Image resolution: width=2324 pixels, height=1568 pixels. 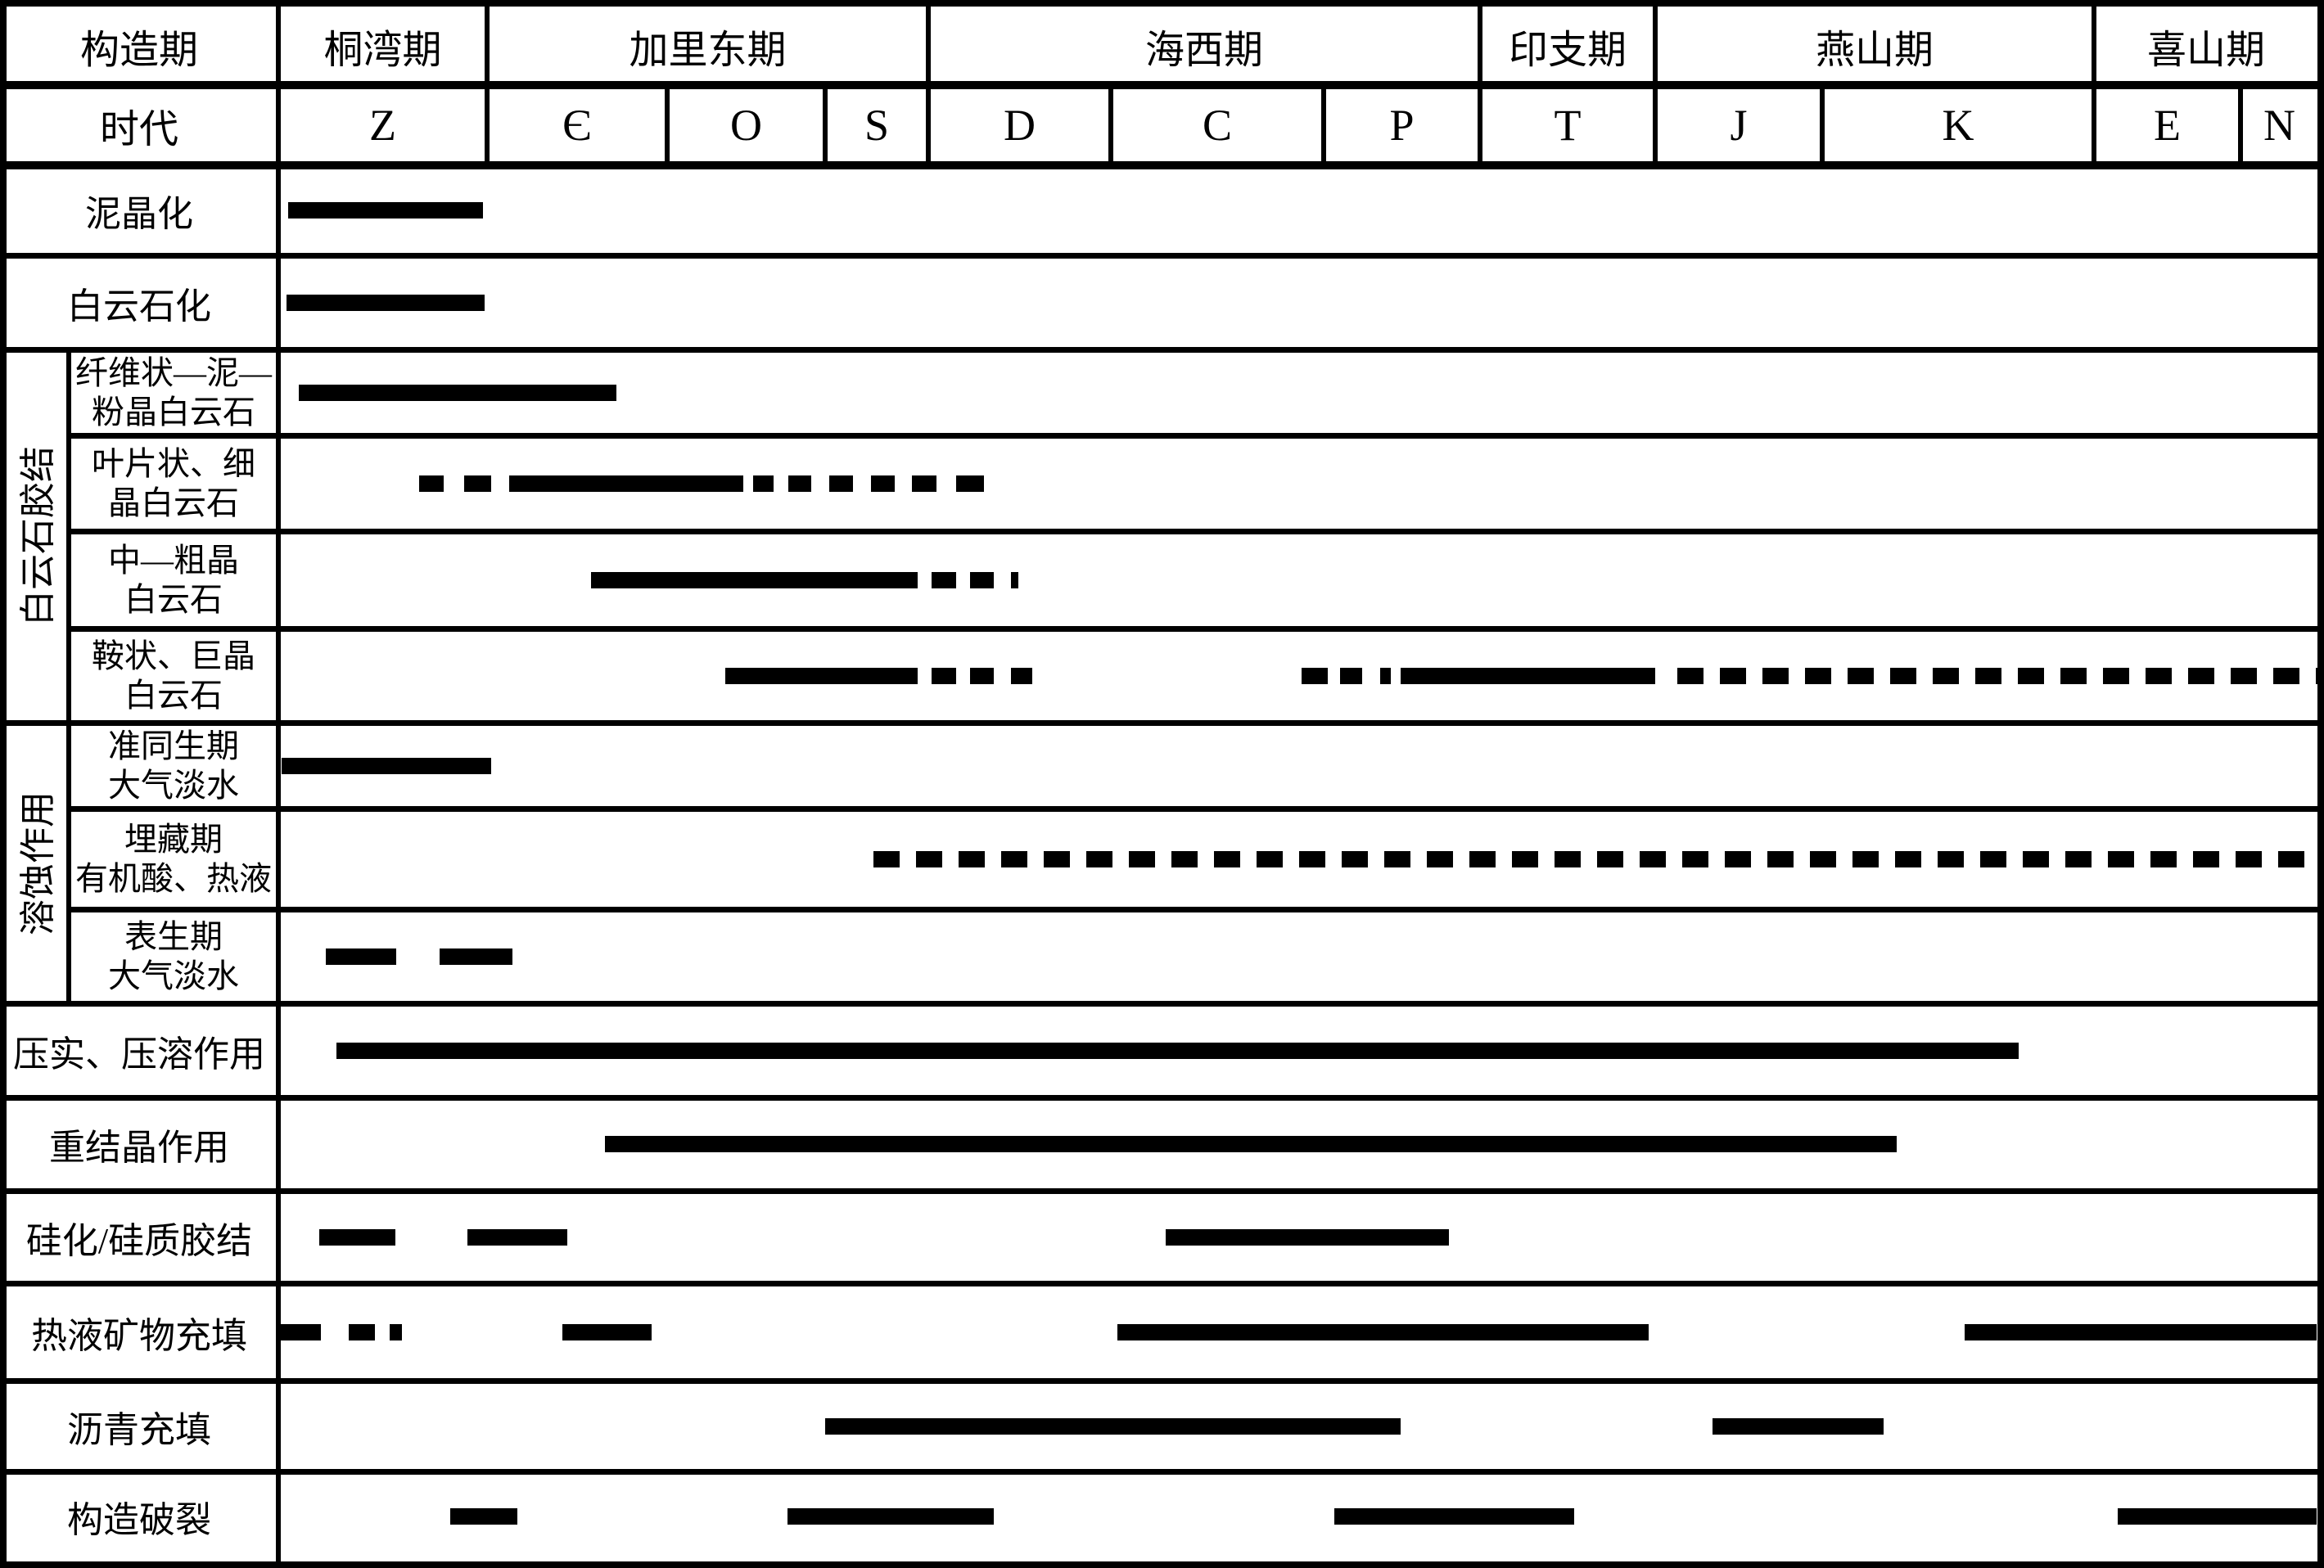 What do you see at coordinates (4, 784) in the screenshot?
I see `table-border-left` at bounding box center [4, 784].